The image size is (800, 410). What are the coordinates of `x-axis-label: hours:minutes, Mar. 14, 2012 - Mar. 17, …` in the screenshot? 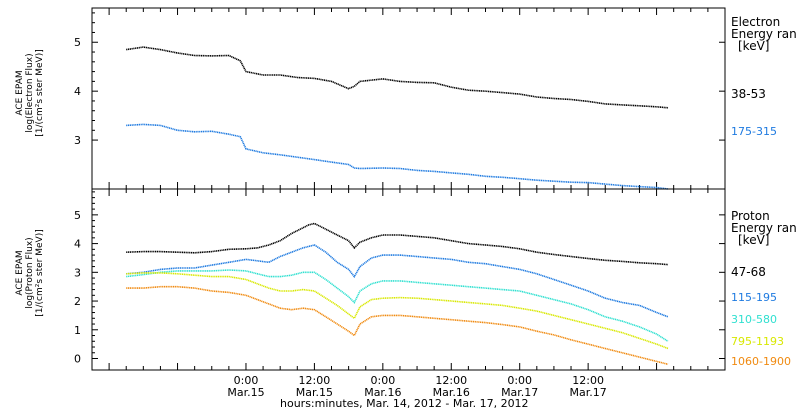 It's located at (404, 403).